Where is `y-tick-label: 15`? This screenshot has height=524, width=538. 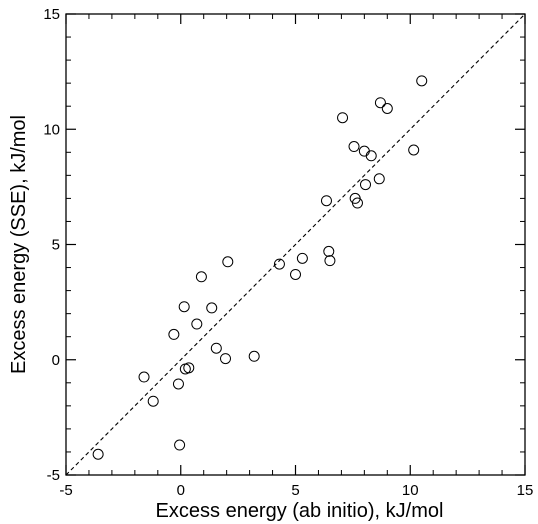 y-tick-label: 15 is located at coordinates (51, 14).